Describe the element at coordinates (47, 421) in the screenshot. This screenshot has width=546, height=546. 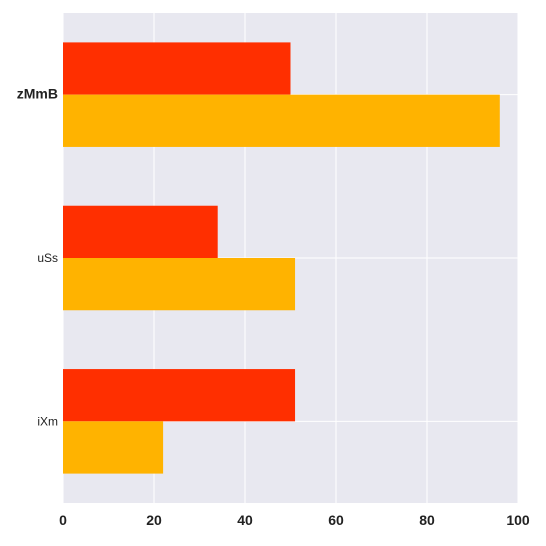
I see `y-category-label: iXm` at that location.